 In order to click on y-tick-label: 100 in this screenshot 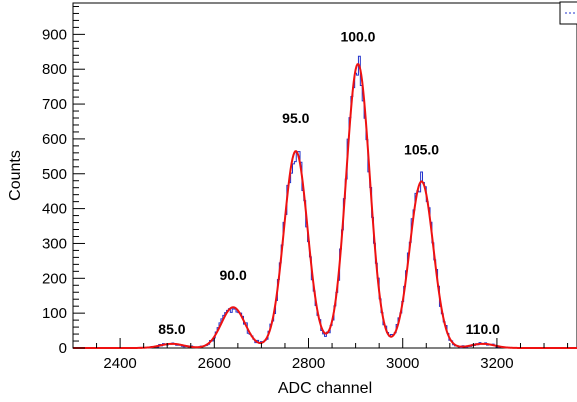, I will do `click(54, 313)`.